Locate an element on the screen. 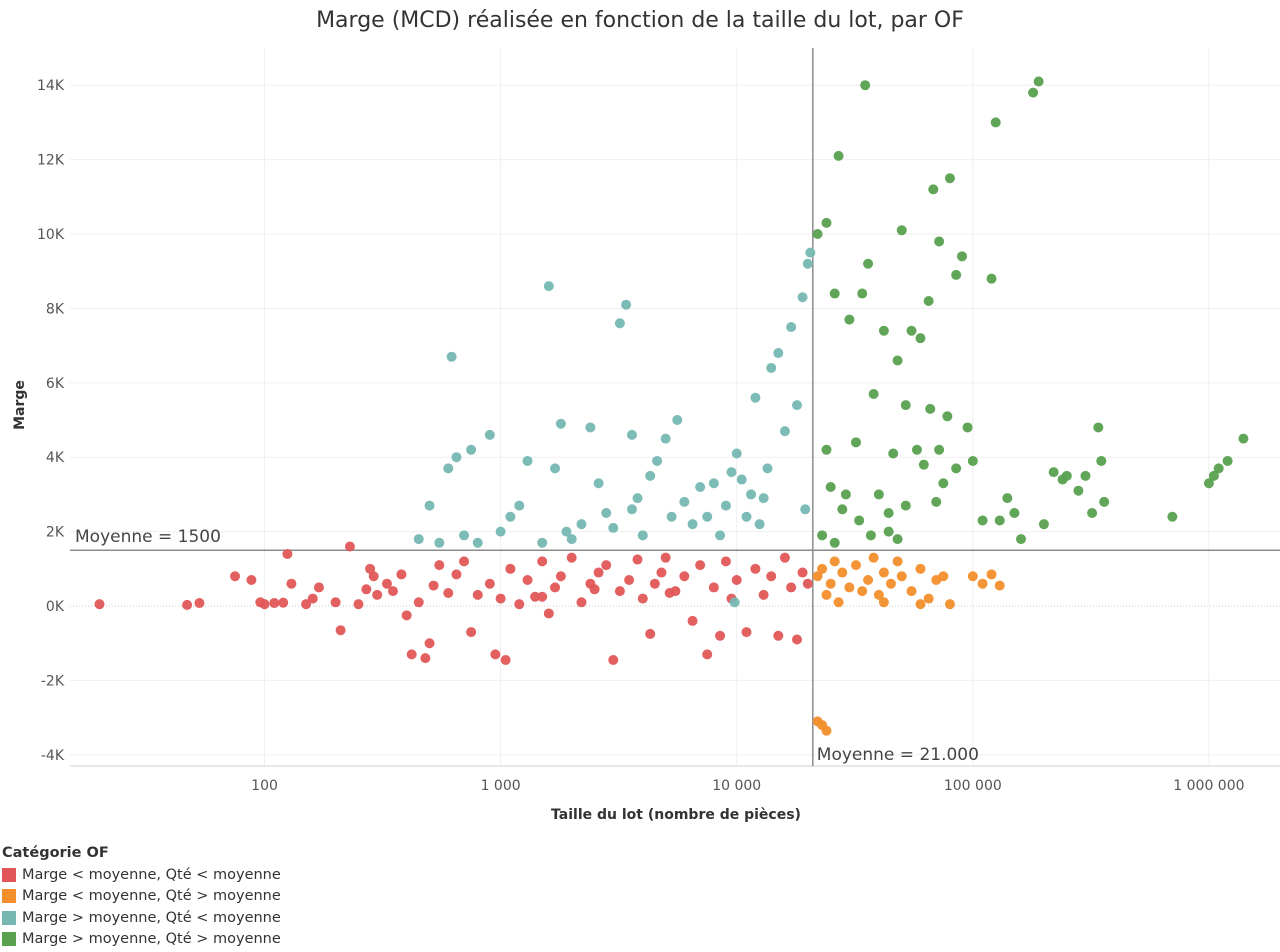 This screenshot has height=952, width=1280. x-tick-label: 1 000 000 is located at coordinates (1208, 786).